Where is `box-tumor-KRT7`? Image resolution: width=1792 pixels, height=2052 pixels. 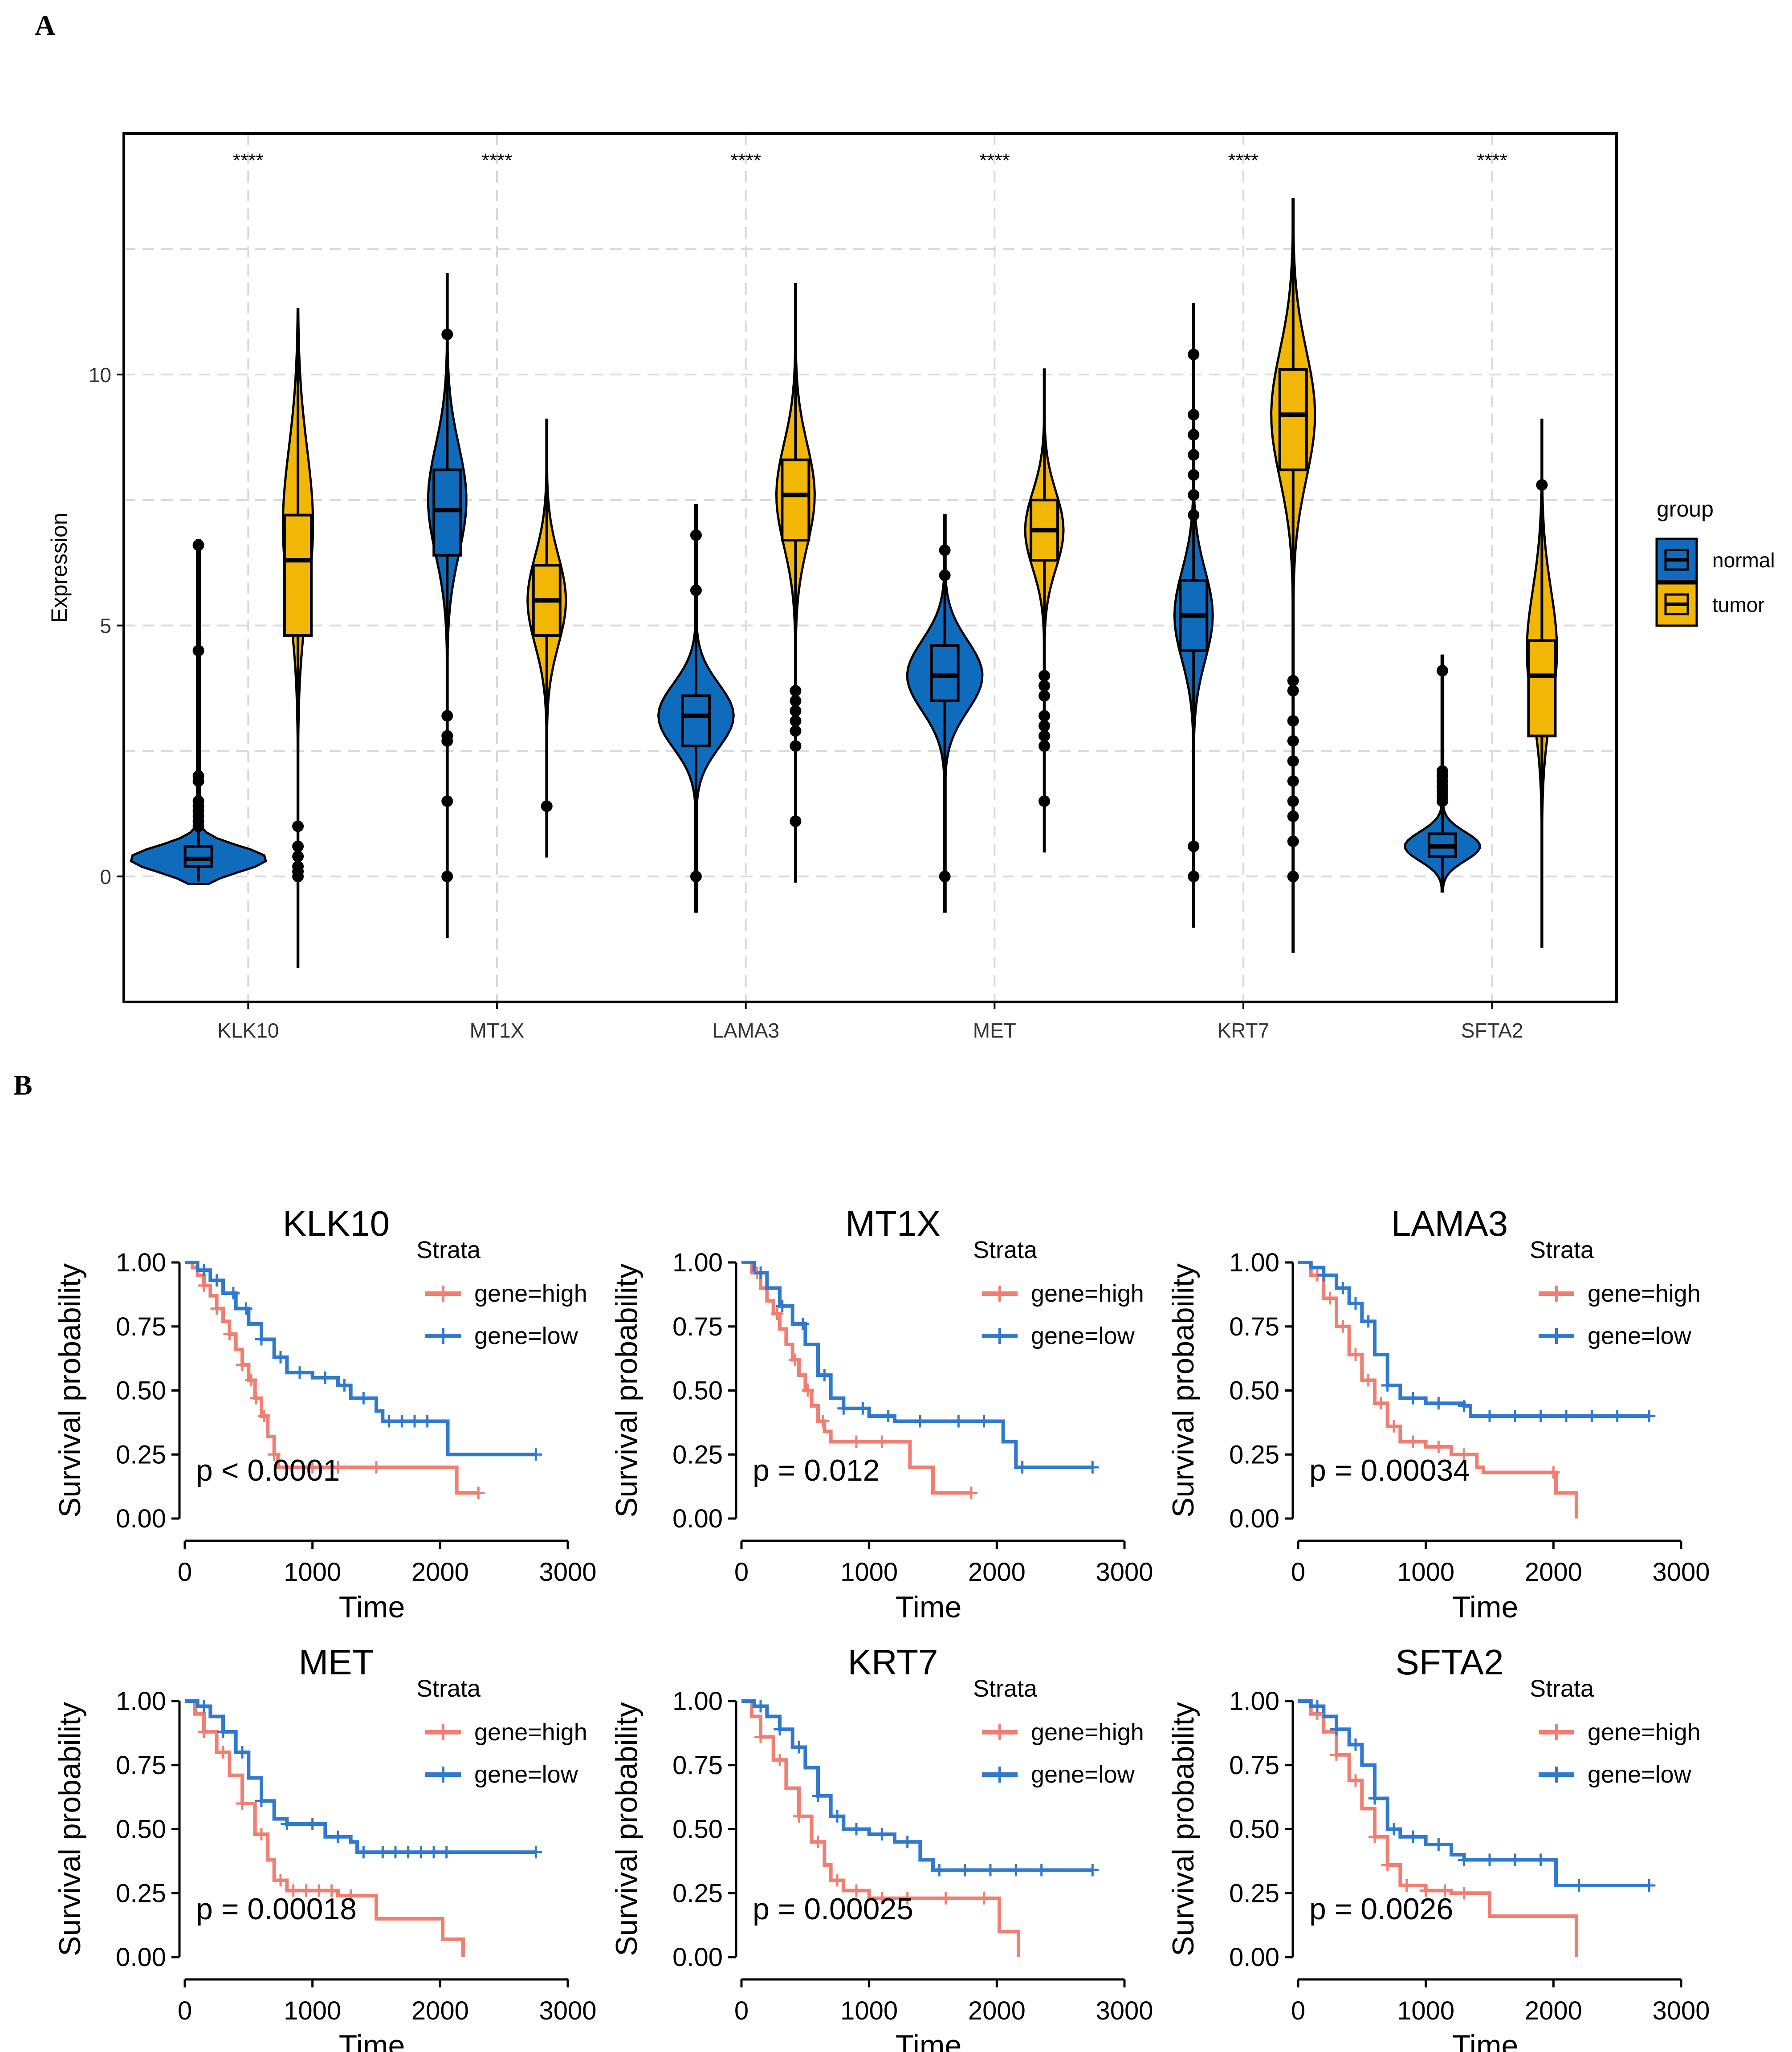
box-tumor-KRT7 is located at coordinates (1293, 420).